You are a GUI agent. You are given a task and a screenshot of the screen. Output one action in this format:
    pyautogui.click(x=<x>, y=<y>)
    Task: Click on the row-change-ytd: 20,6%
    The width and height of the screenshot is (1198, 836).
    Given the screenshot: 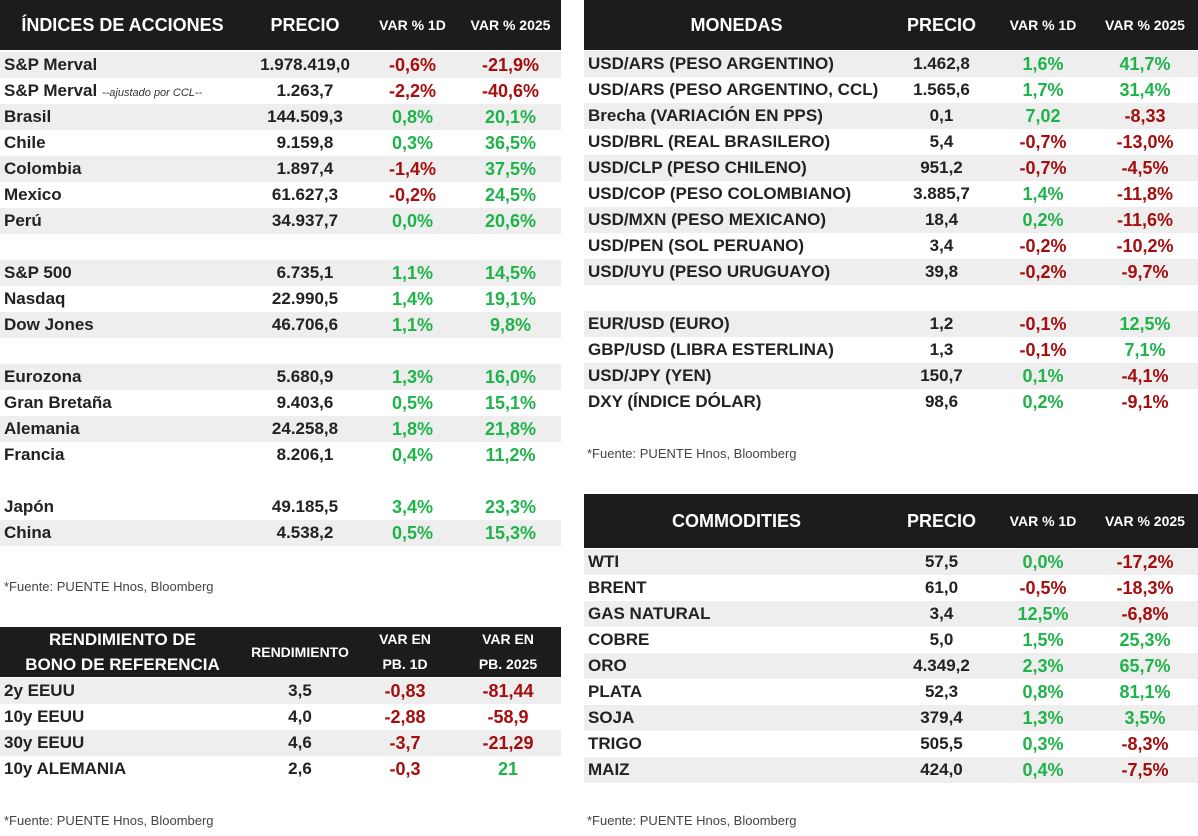 What is the action you would take?
    pyautogui.click(x=510, y=220)
    